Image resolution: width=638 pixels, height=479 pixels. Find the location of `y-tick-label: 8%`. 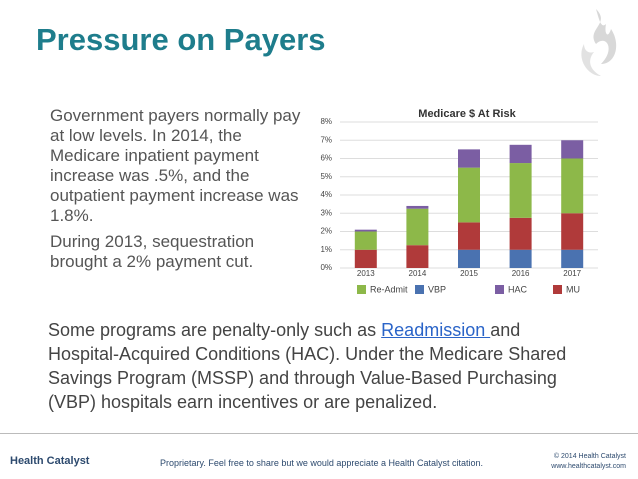

y-tick-label: 8% is located at coordinates (326, 121).